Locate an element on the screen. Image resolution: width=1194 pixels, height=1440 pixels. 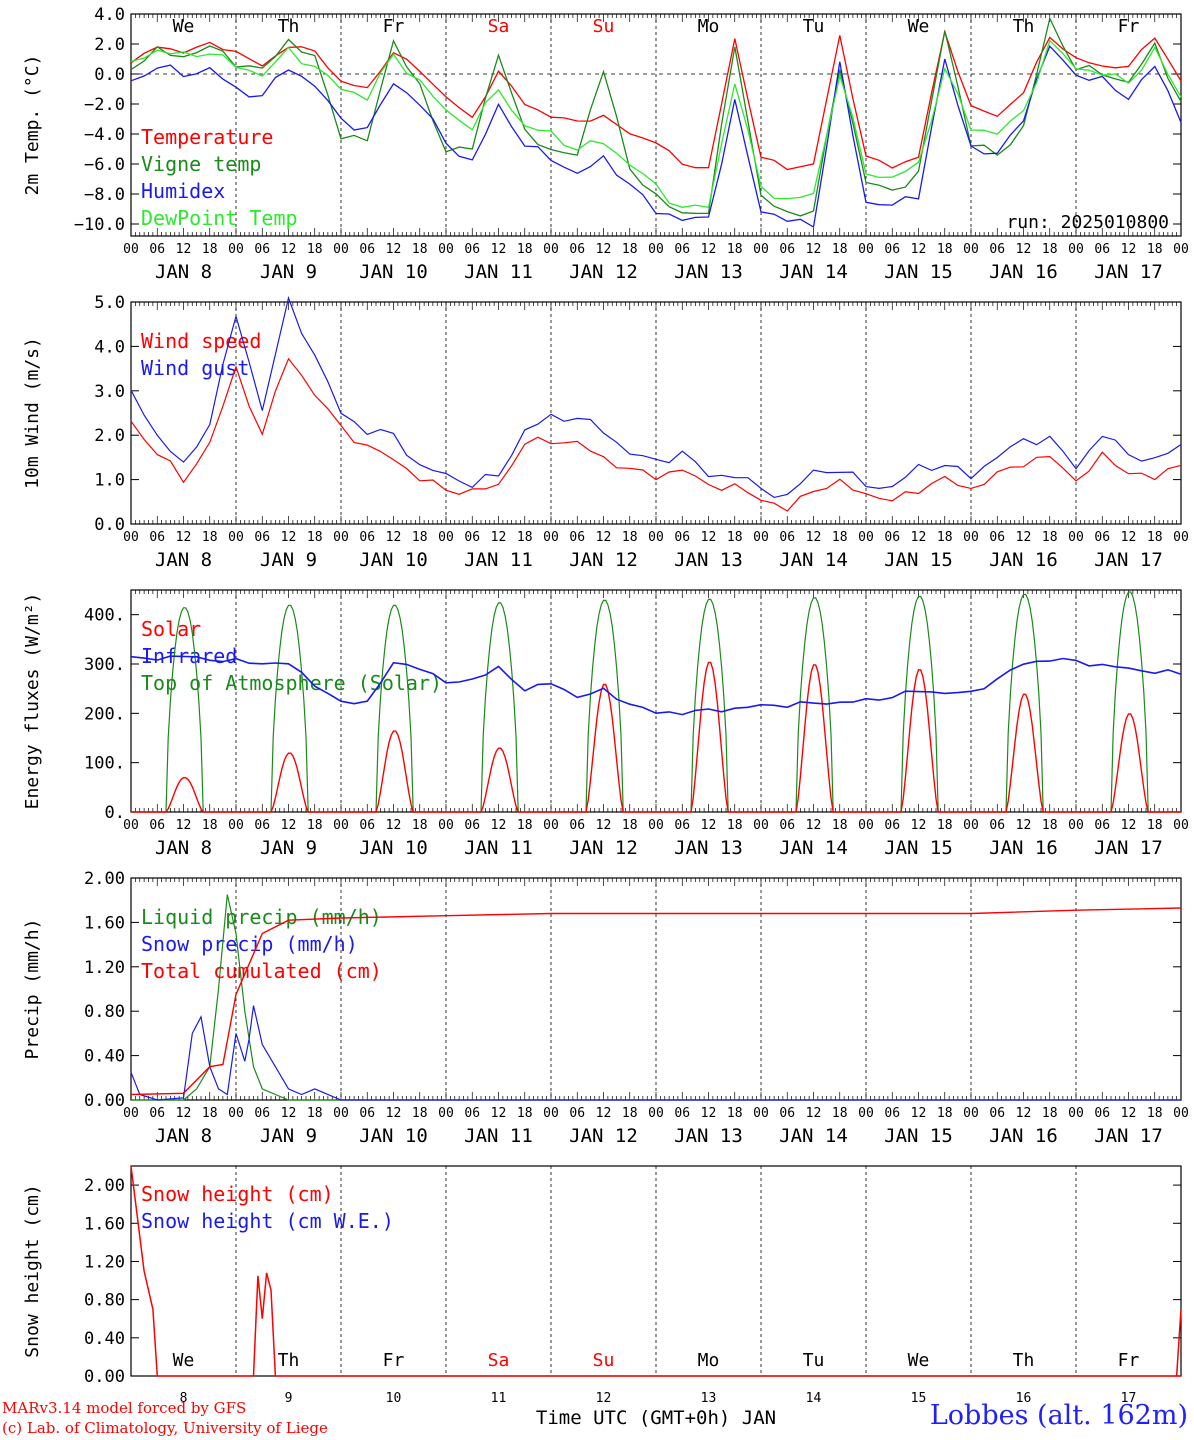
y-tick-label: 1.20 is located at coordinates (104, 1262).